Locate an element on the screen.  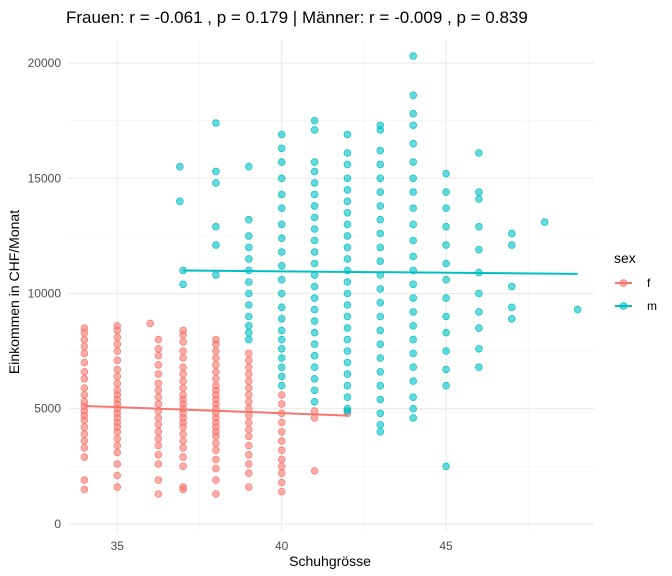
legend-key-f is located at coordinates (623, 283).